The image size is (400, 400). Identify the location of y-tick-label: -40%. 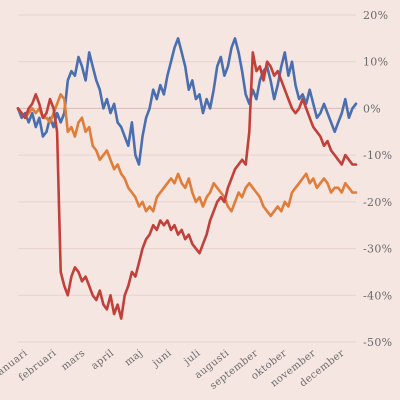
(377, 295).